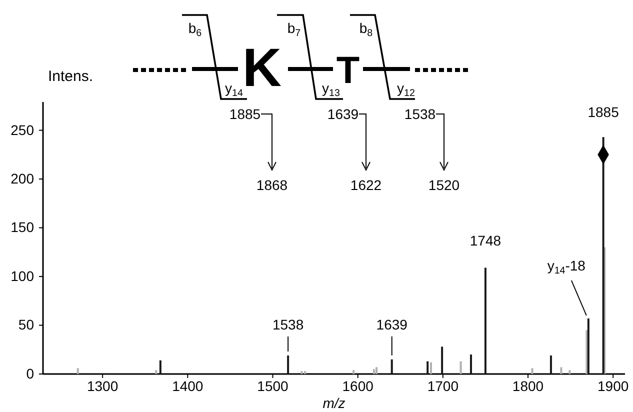 This screenshot has width=633, height=412. I want to click on text: b$_{8}$, so click(366, 29).